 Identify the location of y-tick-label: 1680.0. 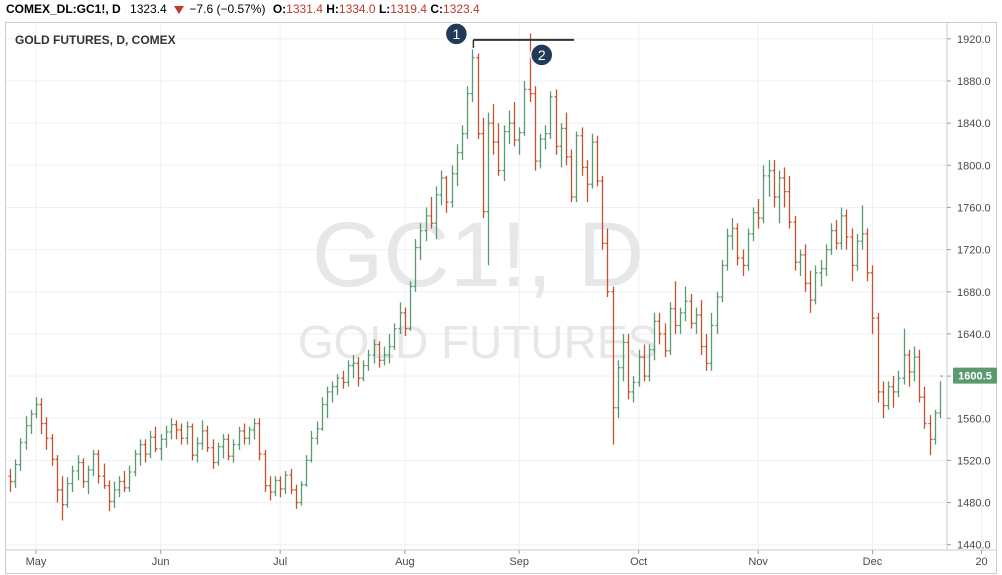
(974, 293).